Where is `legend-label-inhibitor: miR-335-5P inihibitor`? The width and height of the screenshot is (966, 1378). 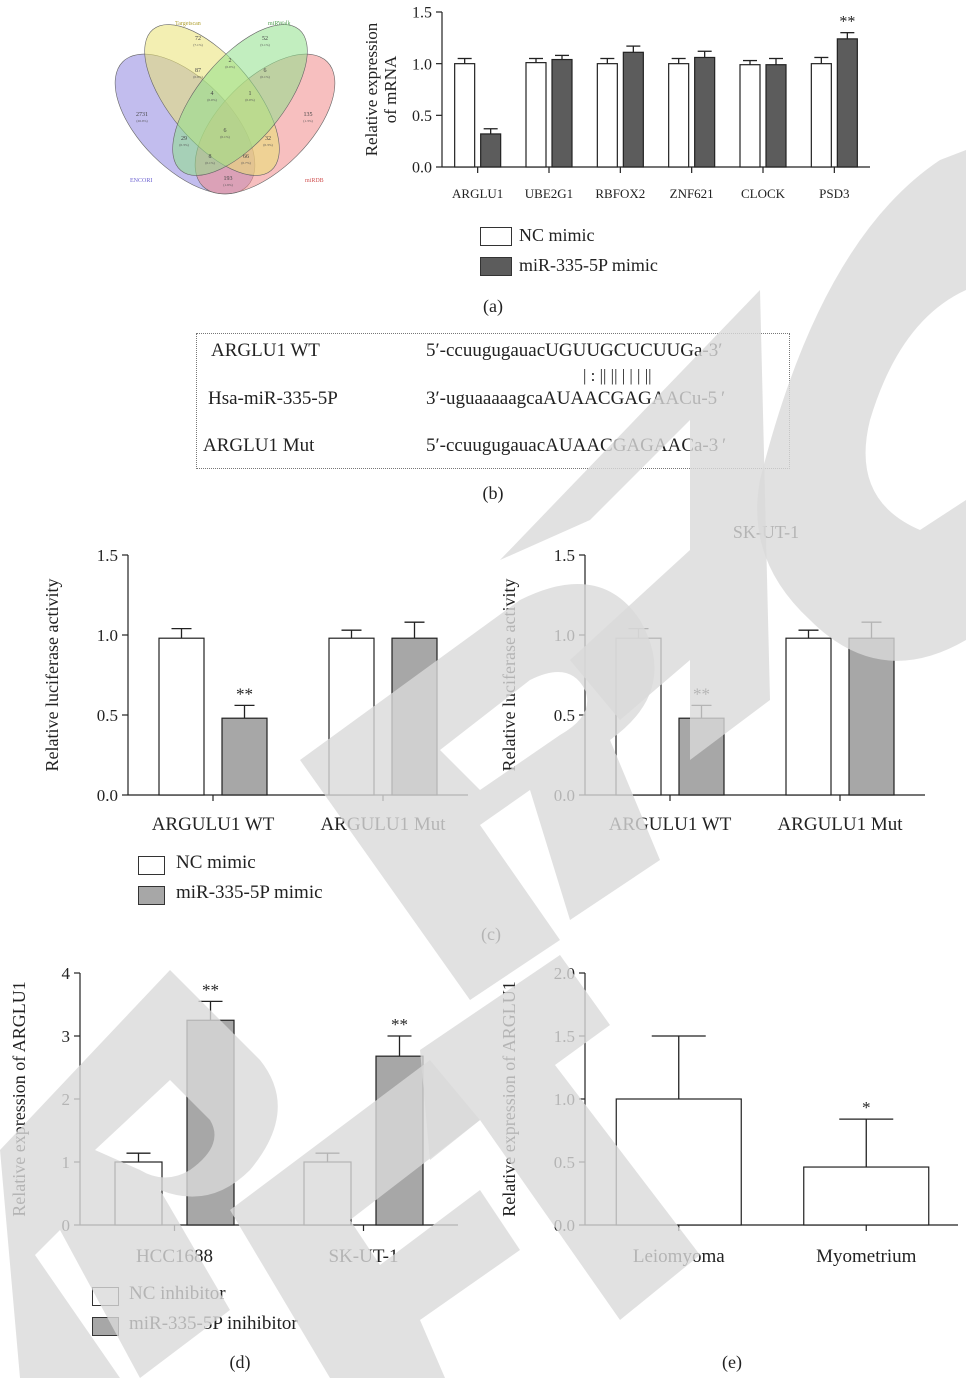
legend-label-inhibitor: miR-335-5P inihibitor is located at coordinates (213, 1323).